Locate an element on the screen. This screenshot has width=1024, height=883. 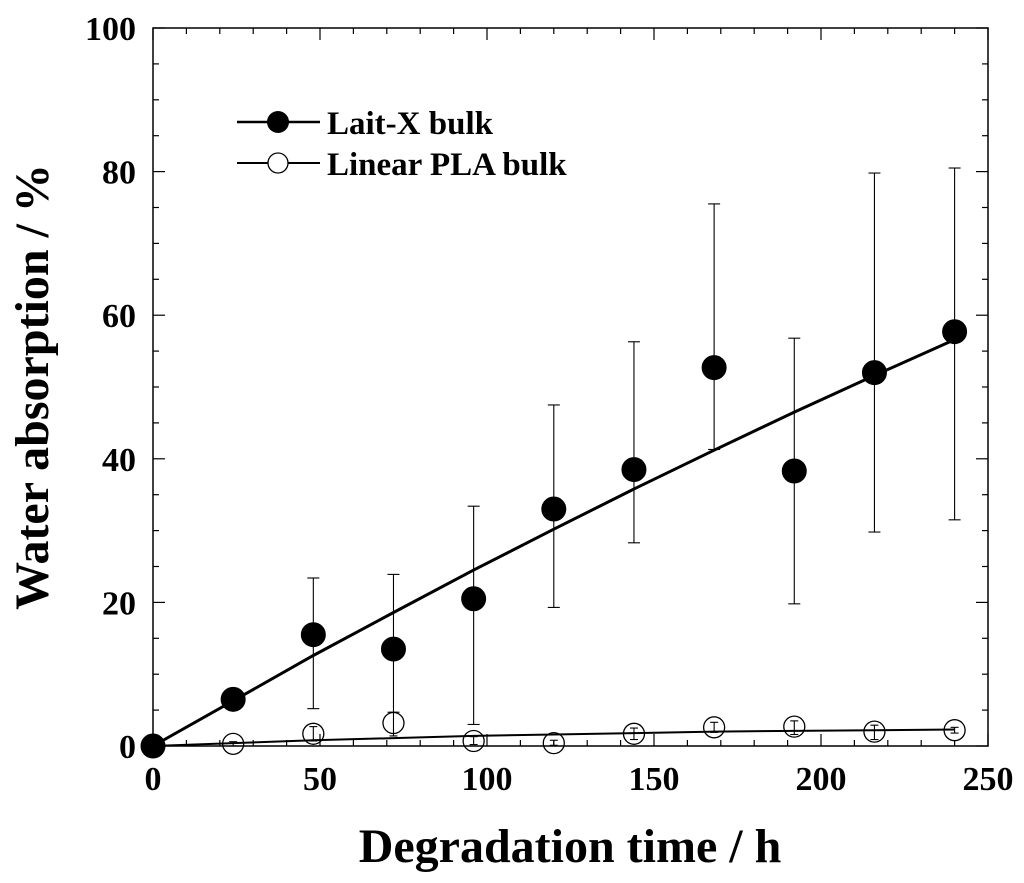
x-axis-title: Degradation time / h is located at coordinates (570, 846).